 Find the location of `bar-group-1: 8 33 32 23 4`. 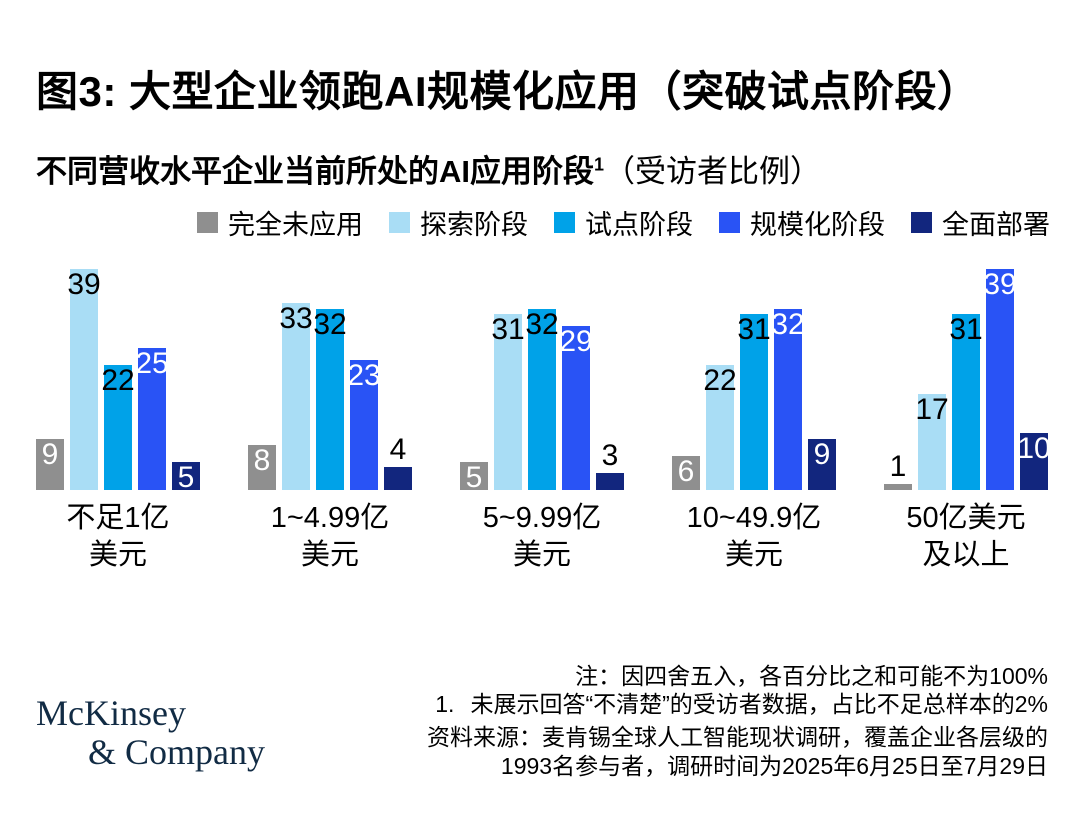

bar-group-1: 8 33 32 23 4 is located at coordinates (330, 371).